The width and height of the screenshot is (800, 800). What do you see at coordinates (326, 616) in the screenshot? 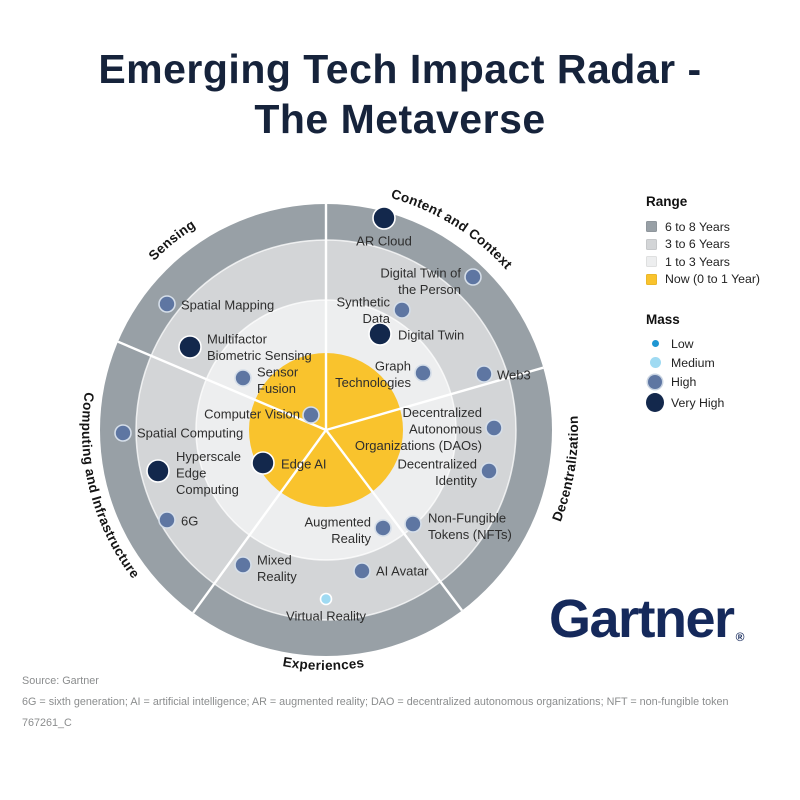
I see `tech-label-virtual-reality: Virtual Reality` at bounding box center [326, 616].